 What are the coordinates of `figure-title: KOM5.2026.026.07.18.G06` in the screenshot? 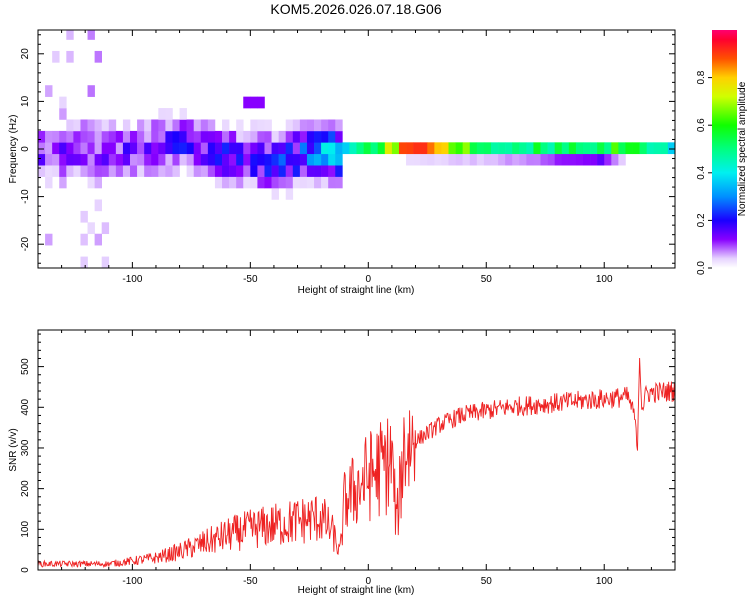 It's located at (355, 9).